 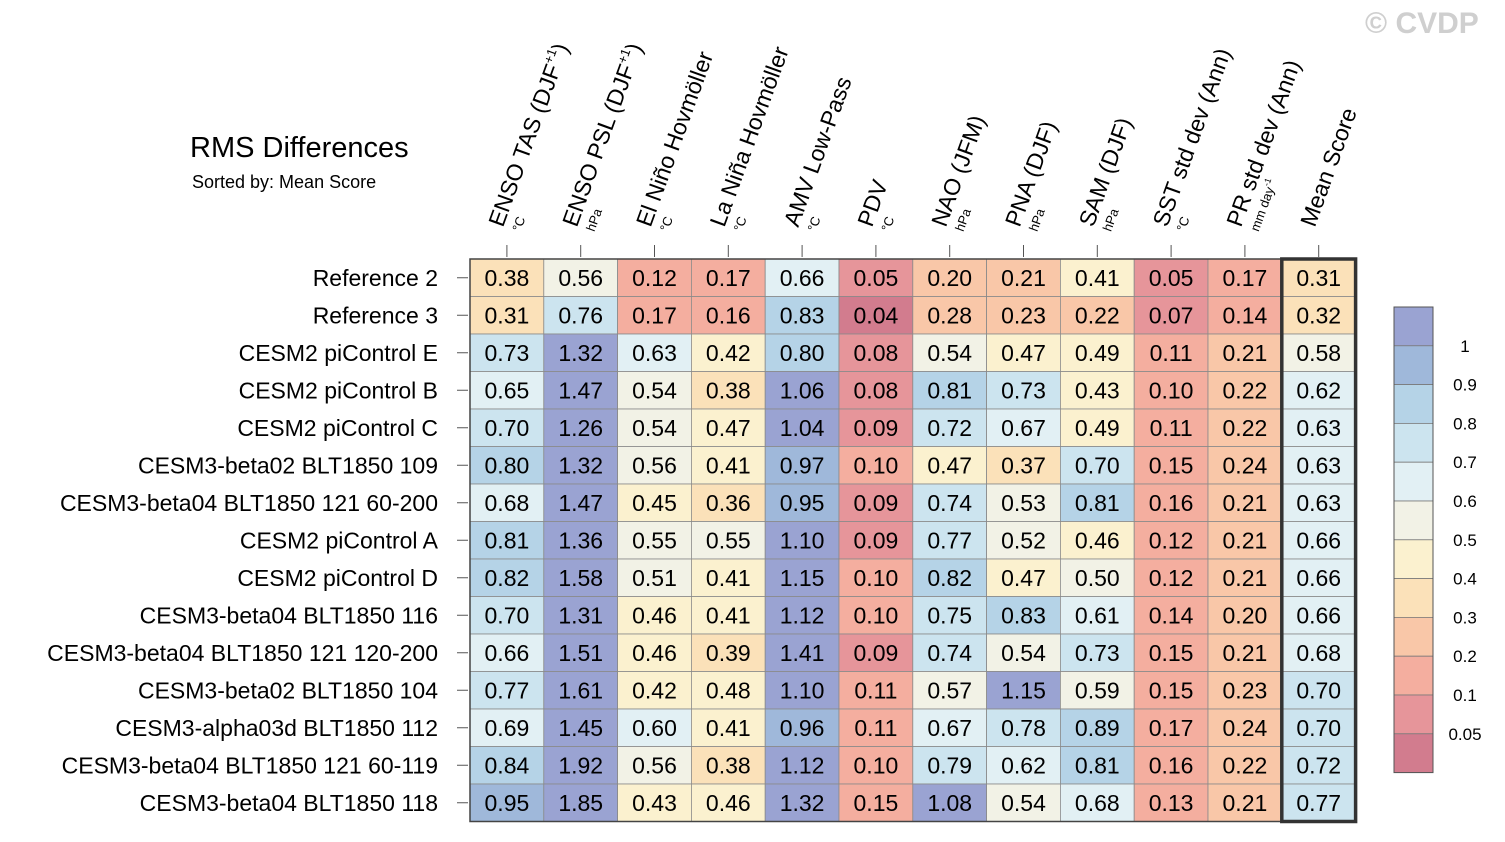 What do you see at coordinates (1413, 520) in the screenshot?
I see `colorbar-swatch` at bounding box center [1413, 520].